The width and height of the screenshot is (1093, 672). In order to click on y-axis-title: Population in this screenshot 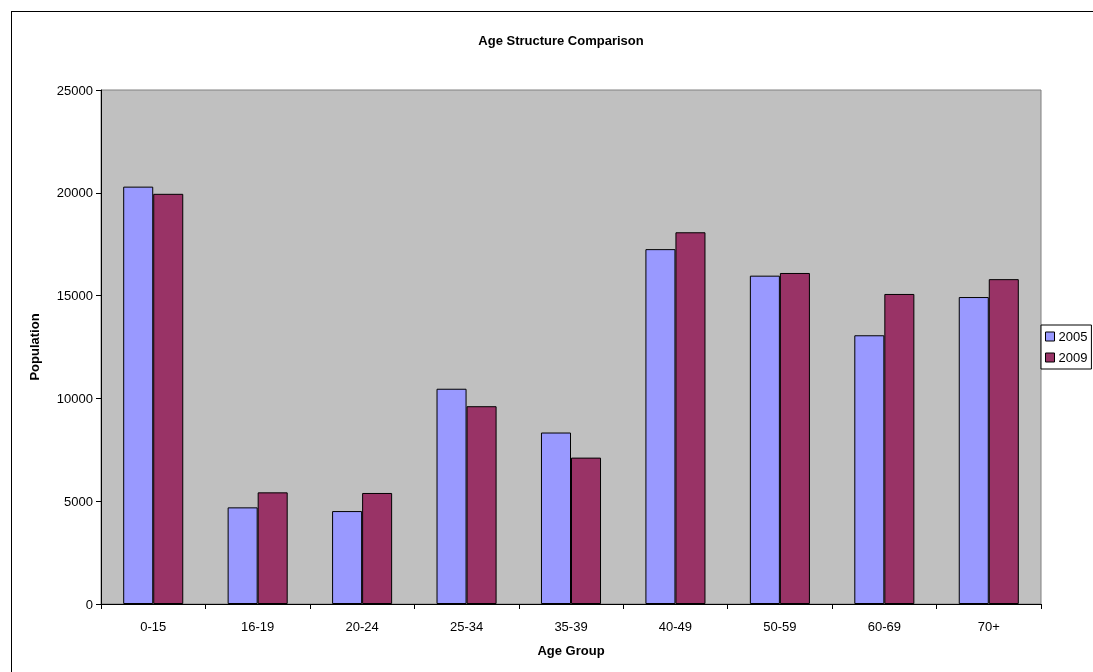, I will do `click(34, 347)`.